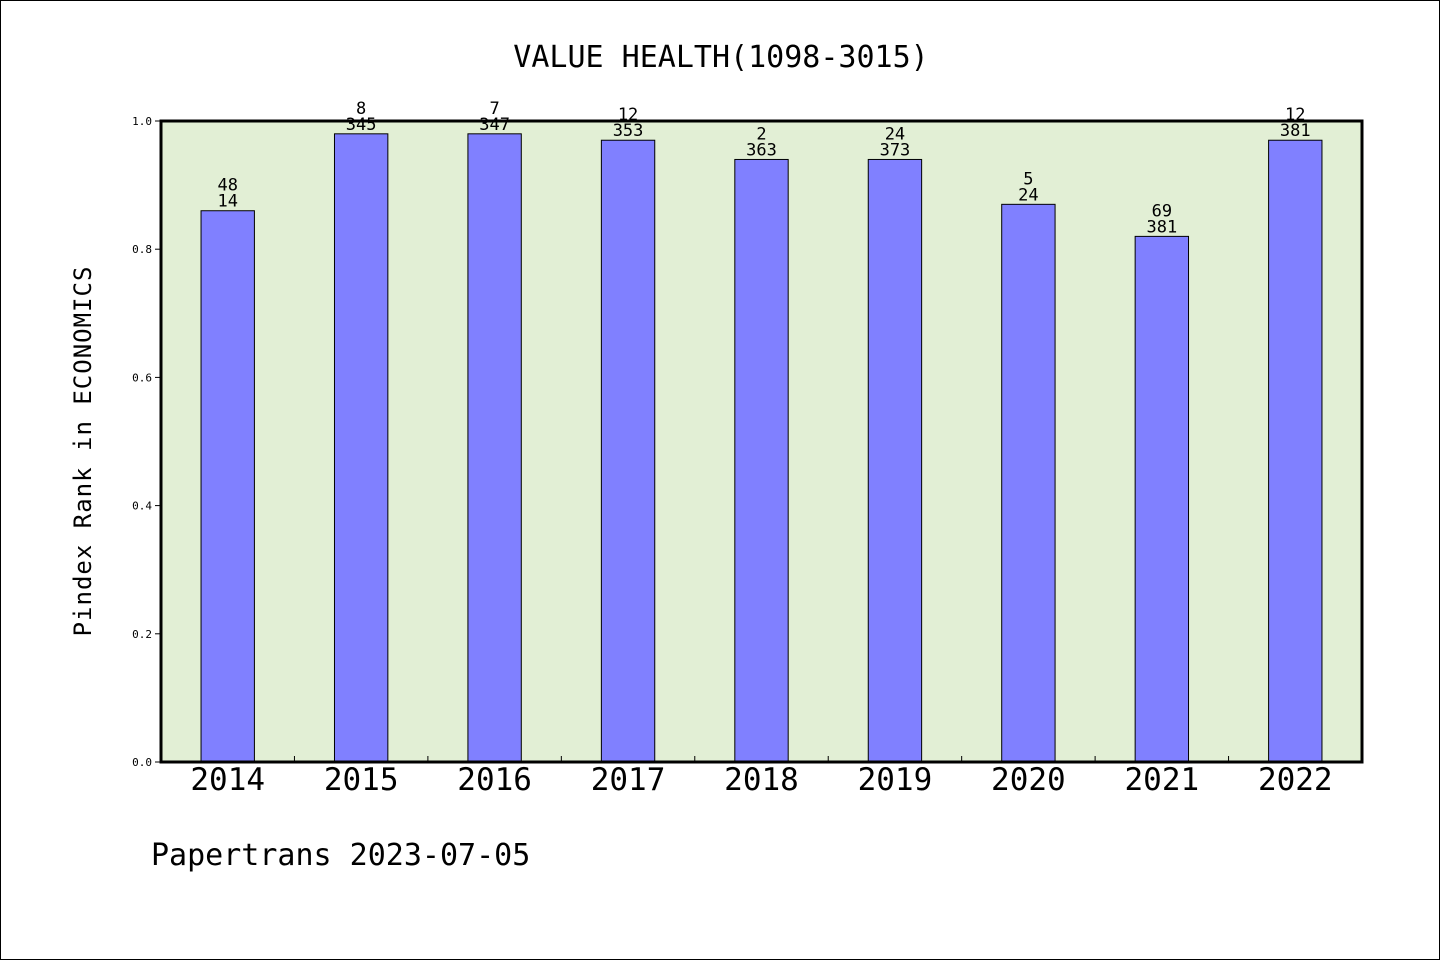 The image size is (1440, 961). Describe the element at coordinates (895, 780) in the screenshot. I see `x-tick-label: 2019` at that location.